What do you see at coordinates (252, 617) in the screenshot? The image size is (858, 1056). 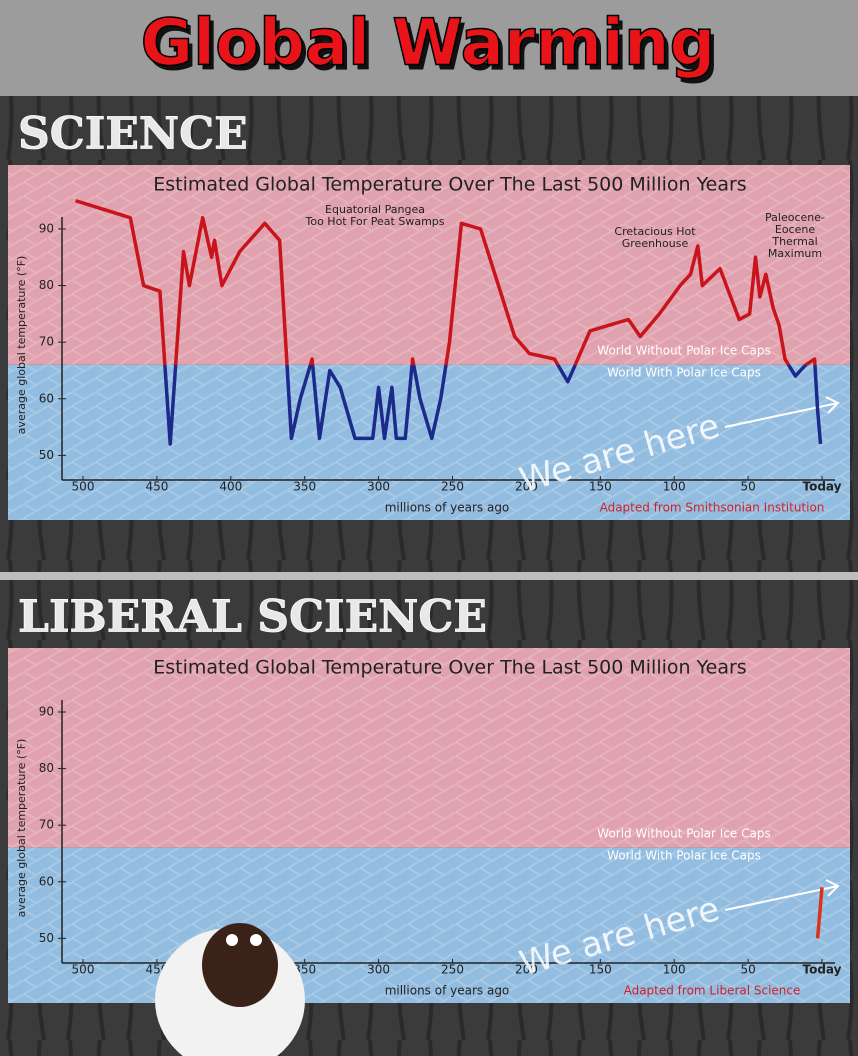 I see `section-heading: LIBERAL SCIENCE` at bounding box center [252, 617].